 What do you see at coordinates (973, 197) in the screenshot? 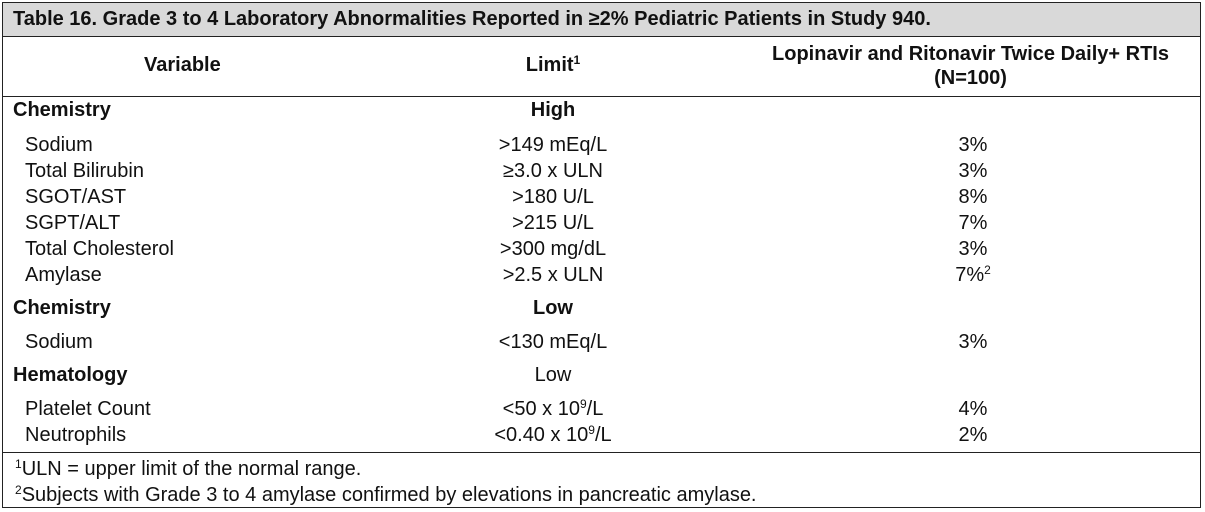
I see `row-value: 8%` at bounding box center [973, 197].